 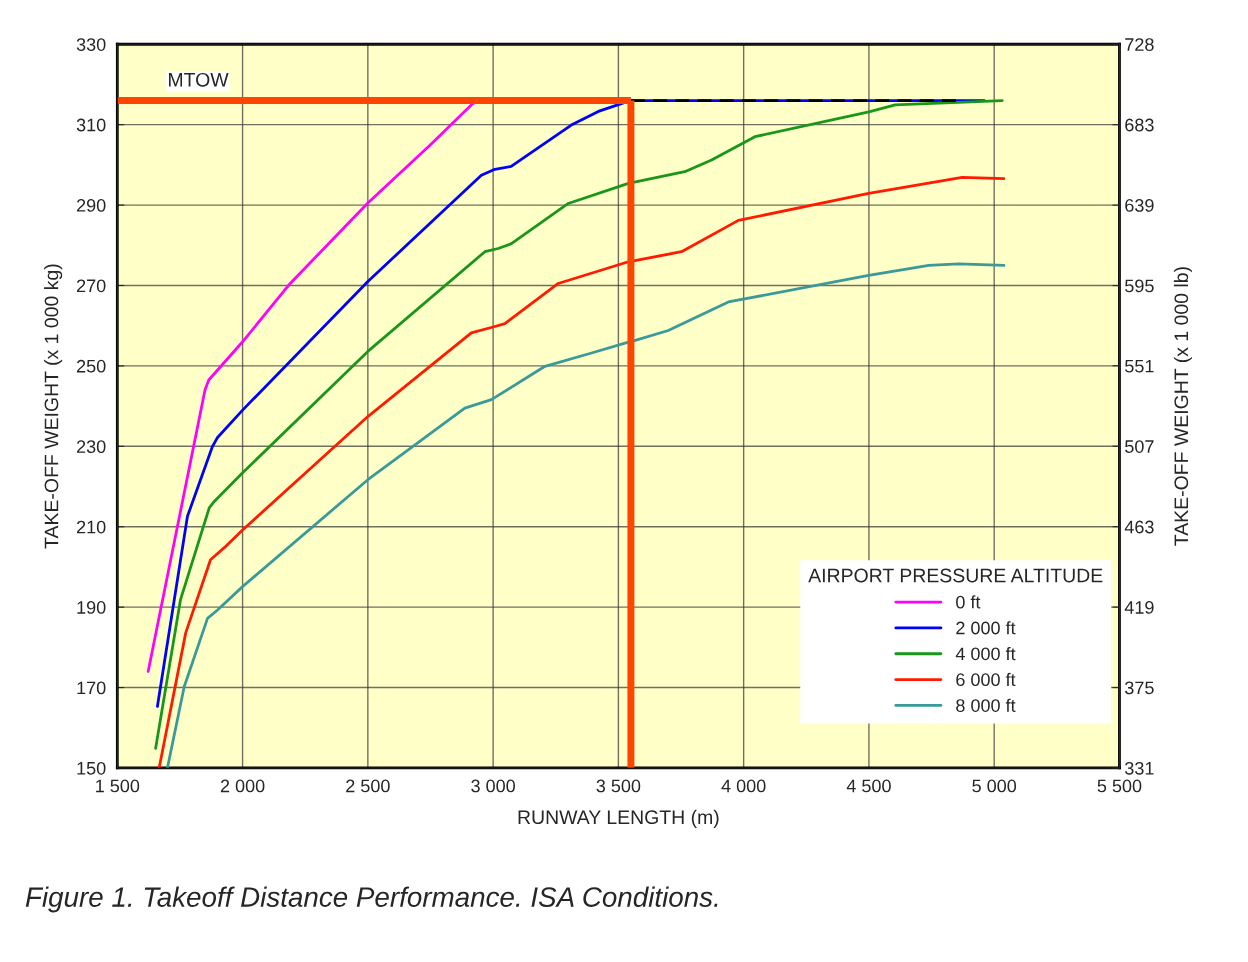 I want to click on y2-tick-label: 507, so click(x=1139, y=446).